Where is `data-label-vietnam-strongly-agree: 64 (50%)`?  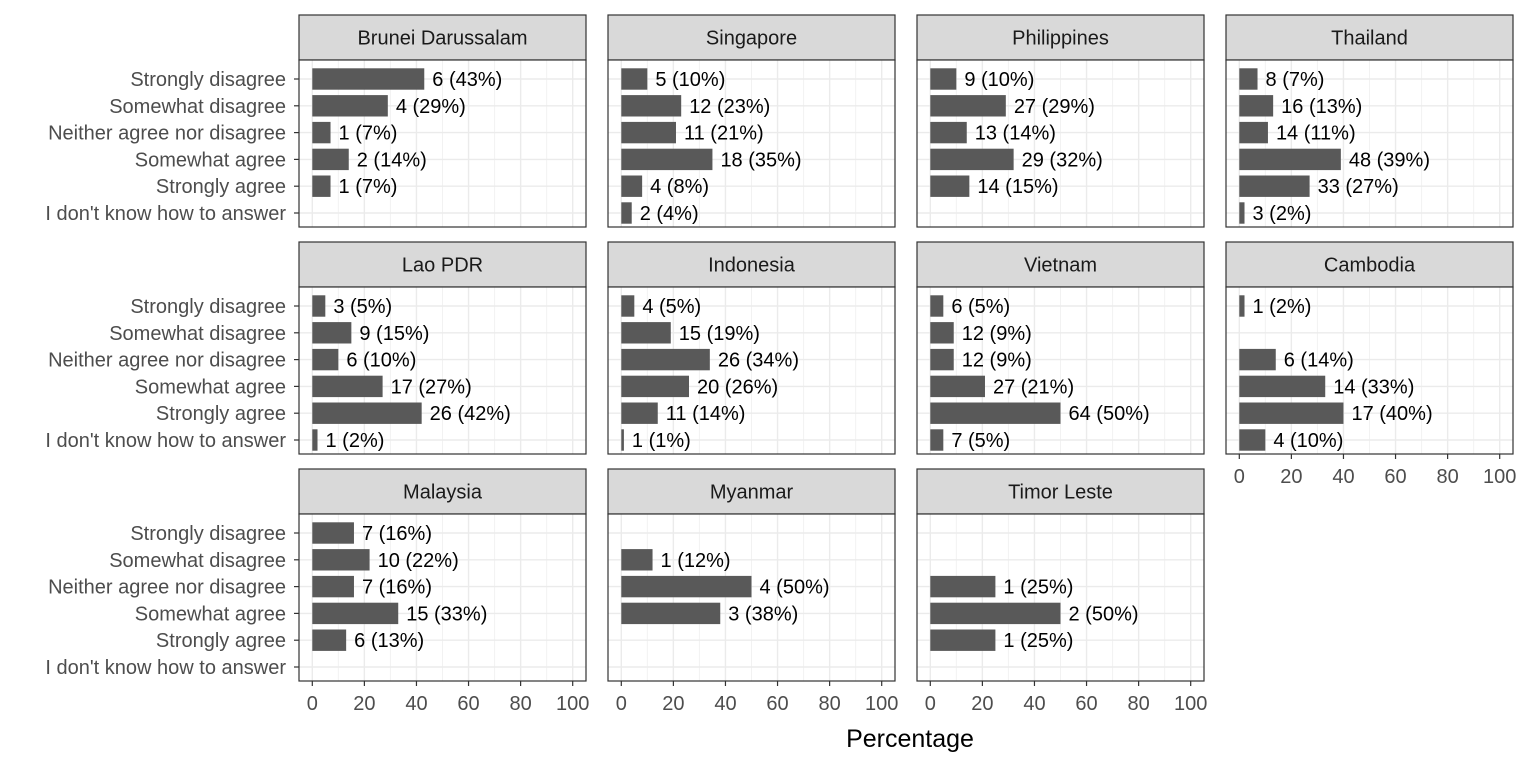 data-label-vietnam-strongly-agree: 64 (50%) is located at coordinates (1109, 414).